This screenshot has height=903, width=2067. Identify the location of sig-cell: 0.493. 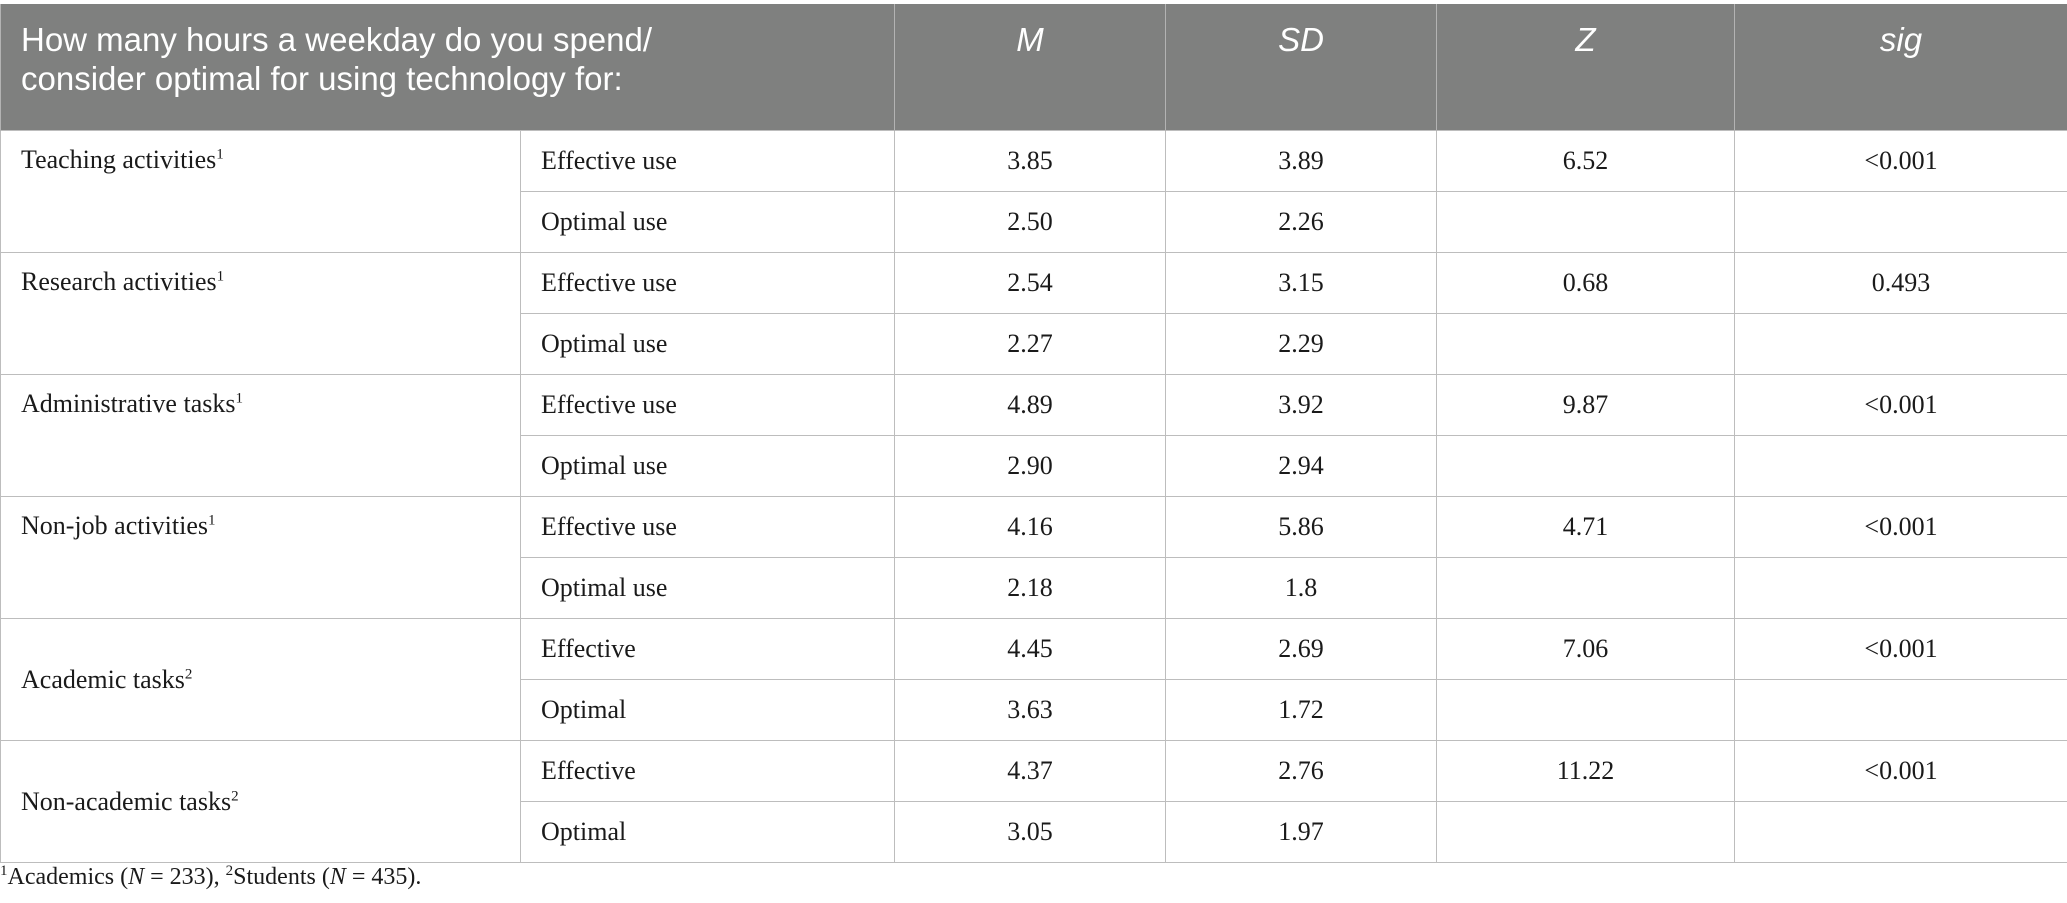
(1900, 283).